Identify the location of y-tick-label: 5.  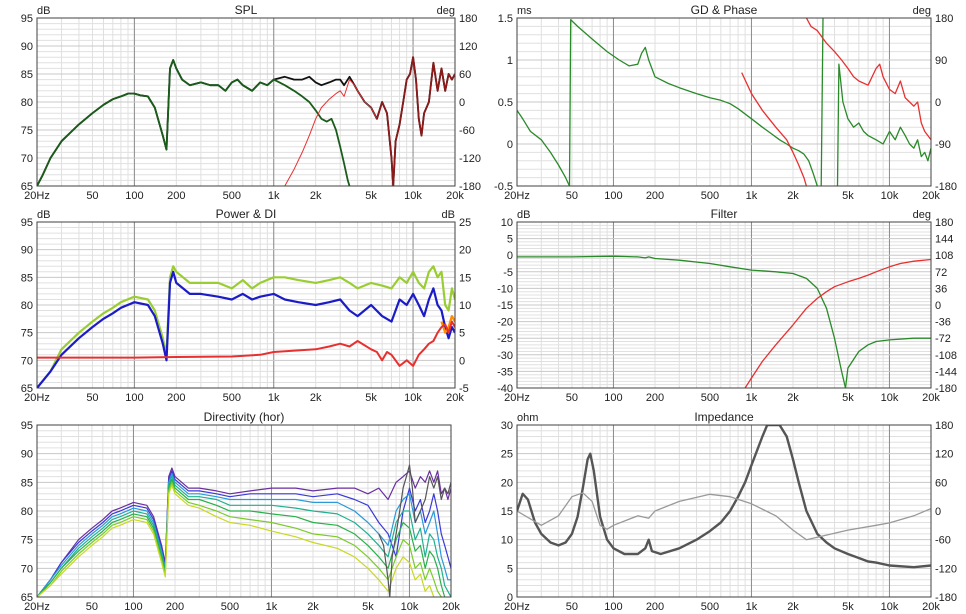
(510, 240).